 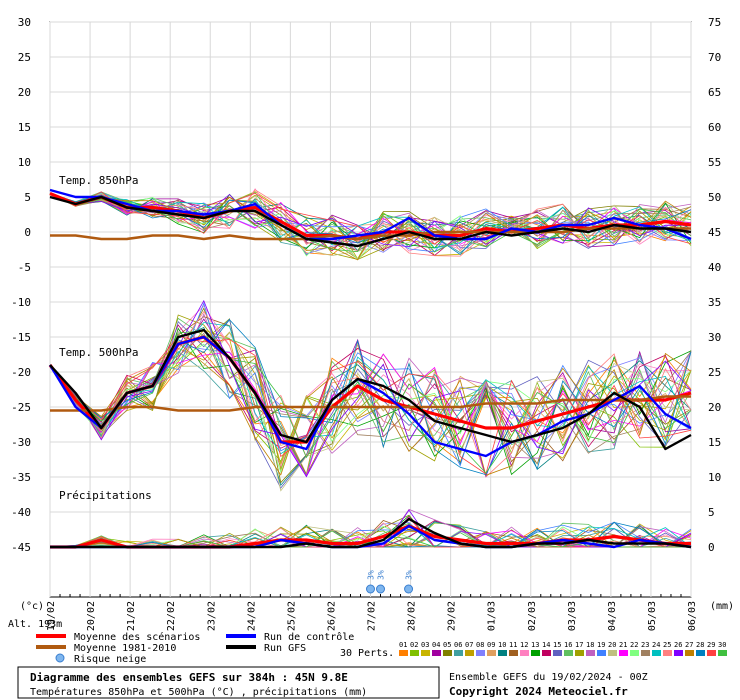 What do you see at coordinates (21, 547) in the screenshot?
I see `left-tick-label: -45` at bounding box center [21, 547].